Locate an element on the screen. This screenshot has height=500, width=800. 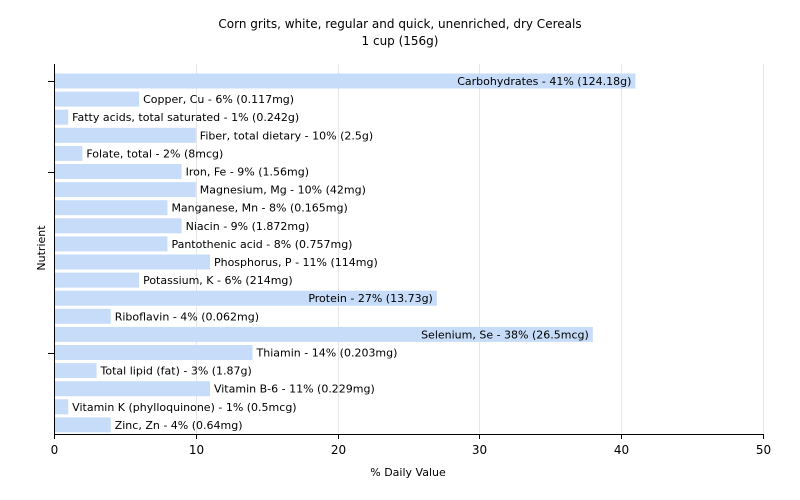
x-tick-label: 50 is located at coordinates (763, 450).